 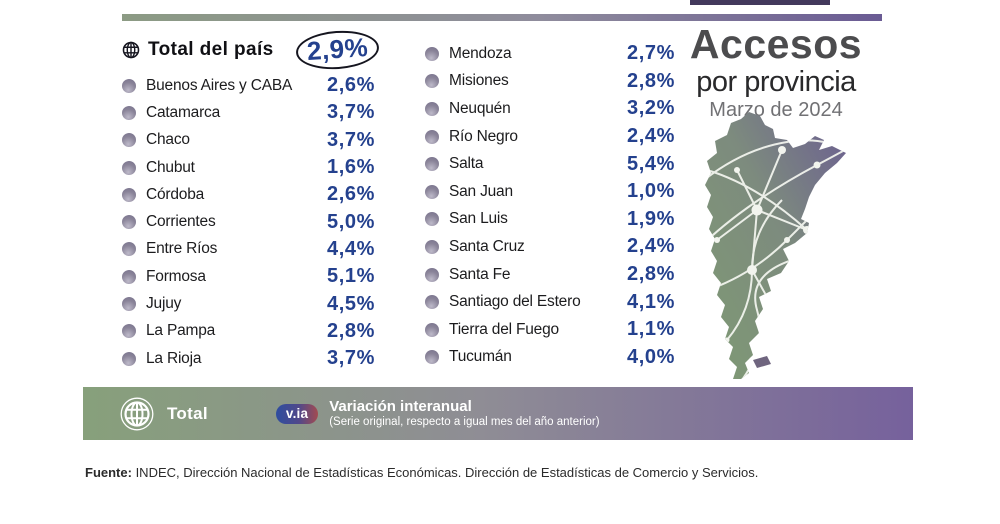 What do you see at coordinates (550, 247) in the screenshot?
I see `province-row: Santa Cruz 2,4%` at bounding box center [550, 247].